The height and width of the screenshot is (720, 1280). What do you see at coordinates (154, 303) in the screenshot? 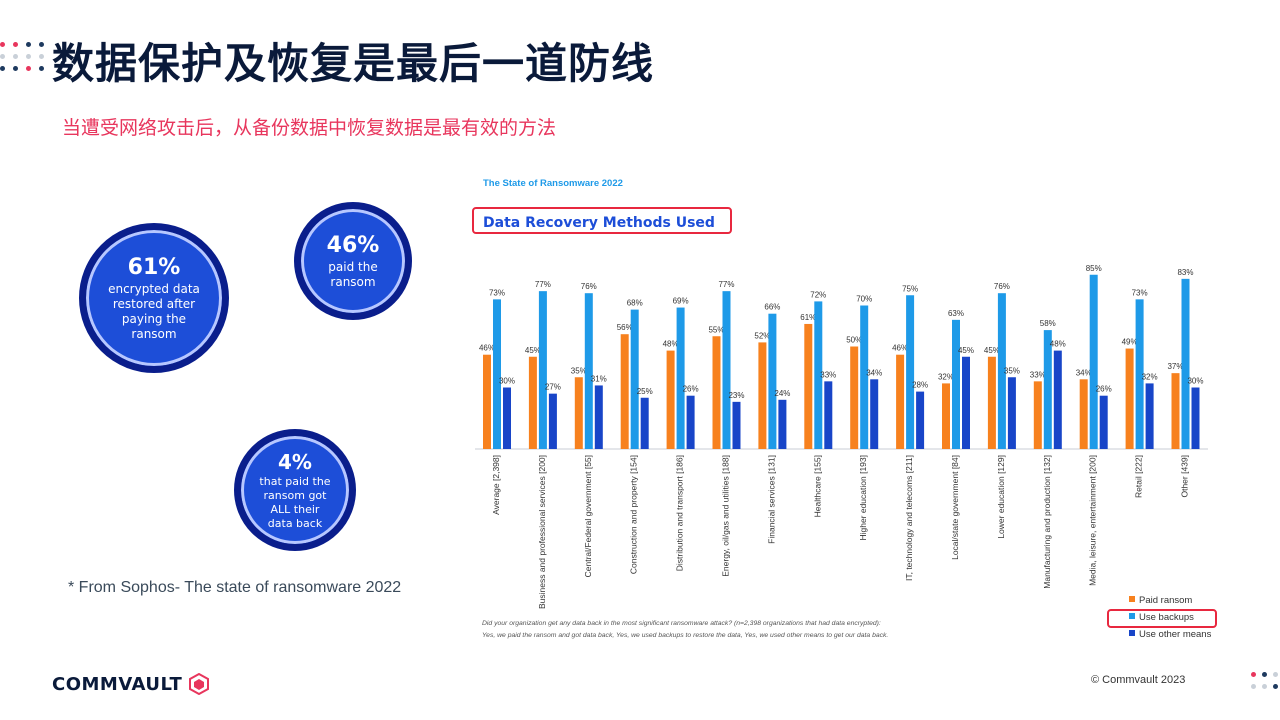
I see `stat-line: restored after` at bounding box center [154, 303].